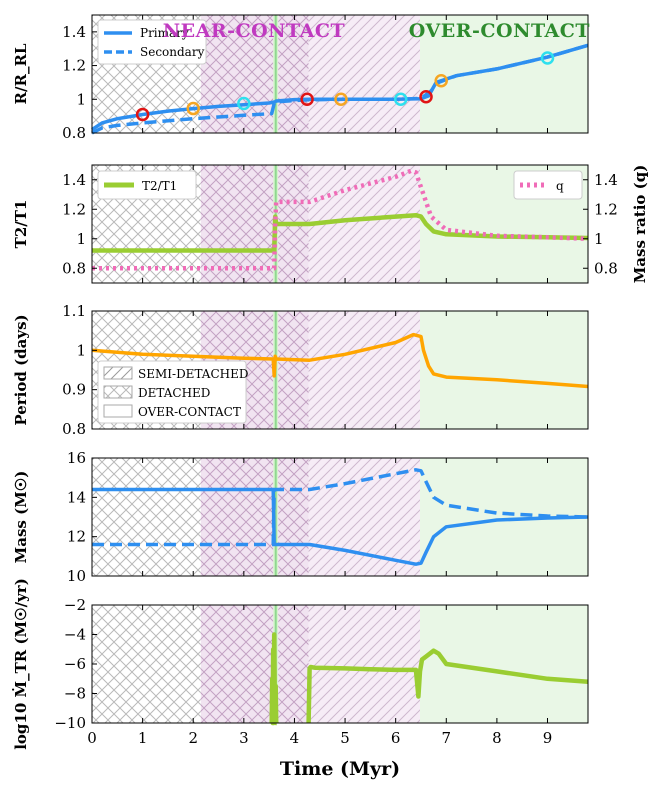 This screenshot has height=793, width=664. What do you see at coordinates (396, 738) in the screenshot?
I see `x-tick-label: 6` at bounding box center [396, 738].